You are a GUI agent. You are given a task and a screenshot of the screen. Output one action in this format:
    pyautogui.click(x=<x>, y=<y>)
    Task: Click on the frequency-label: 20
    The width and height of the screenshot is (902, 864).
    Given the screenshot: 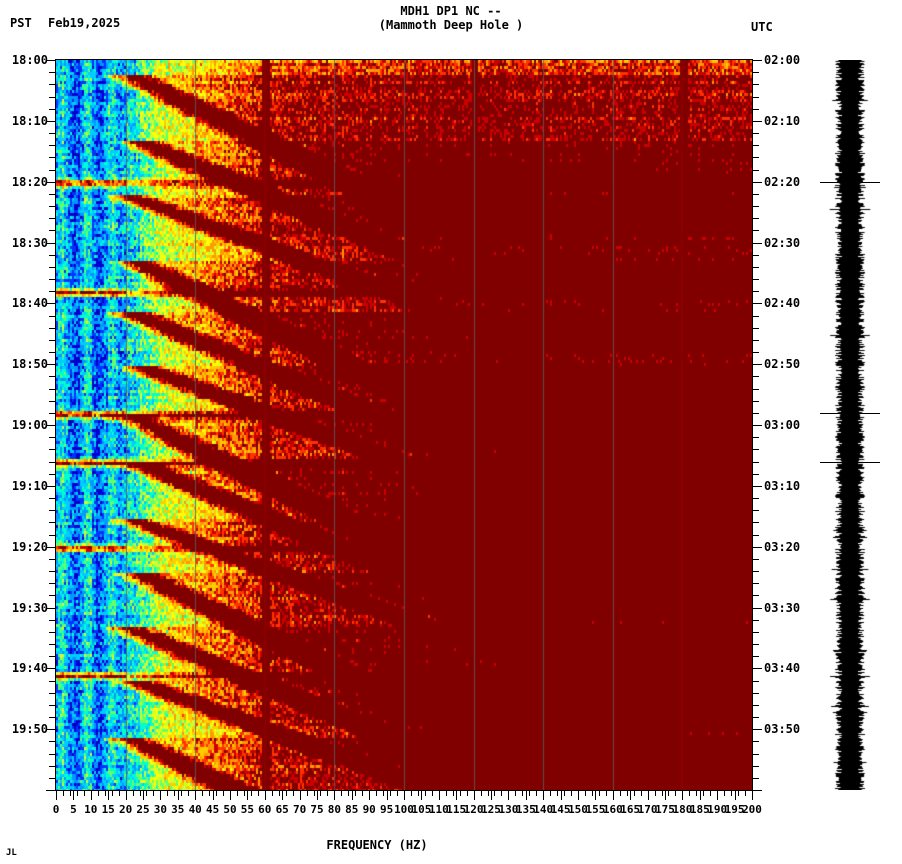 What is the action you would take?
    pyautogui.click(x=125, y=809)
    